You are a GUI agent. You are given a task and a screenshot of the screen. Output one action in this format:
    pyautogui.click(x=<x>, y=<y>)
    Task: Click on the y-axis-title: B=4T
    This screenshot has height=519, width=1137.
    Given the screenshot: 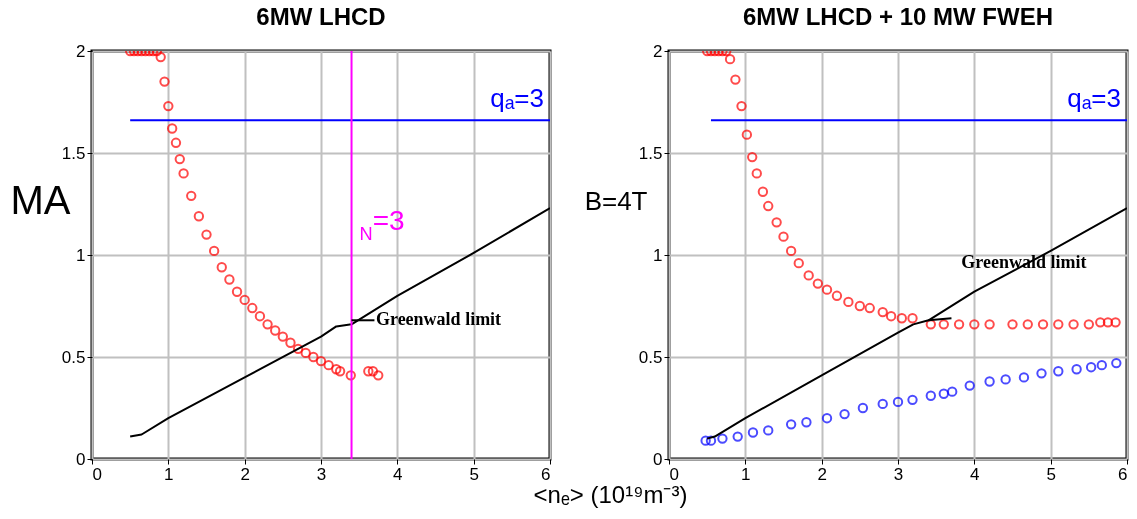 What is the action you would take?
    pyautogui.click(x=616, y=201)
    